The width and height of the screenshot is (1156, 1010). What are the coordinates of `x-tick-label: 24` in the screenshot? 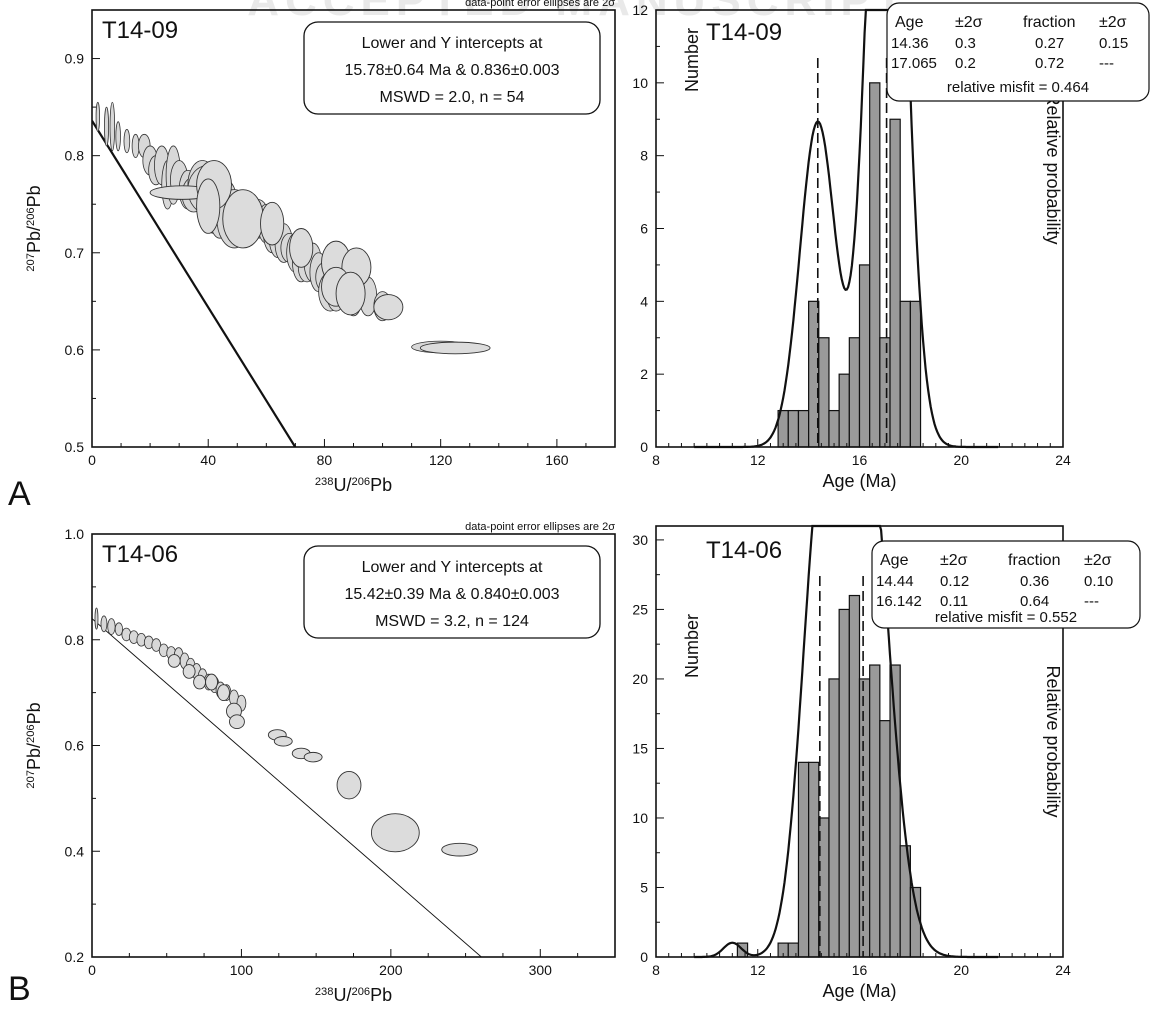 It's located at (1063, 460).